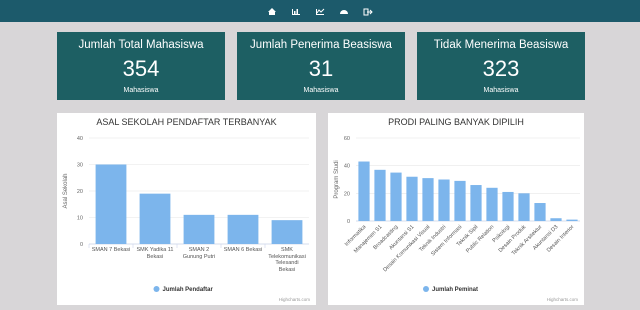 This screenshot has width=640, height=310. Describe the element at coordinates (321, 45) in the screenshot. I see `card-title: Jumlah Penerima Beasiswa` at that location.